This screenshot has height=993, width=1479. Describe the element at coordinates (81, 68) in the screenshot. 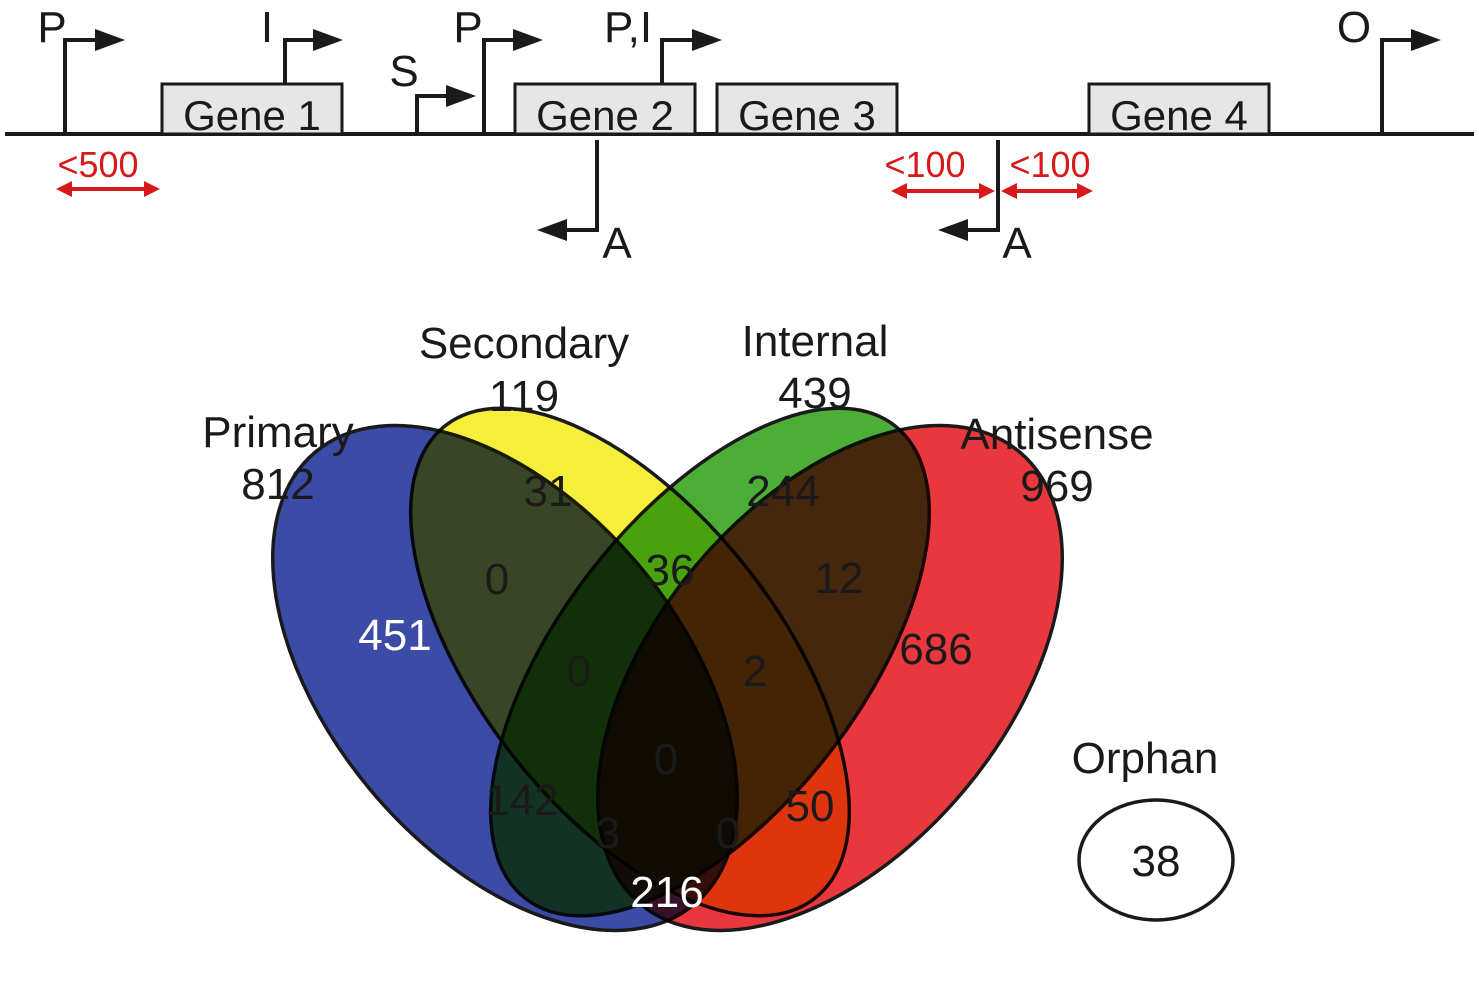

I see `tss-arrow-primary-1: P` at that location.